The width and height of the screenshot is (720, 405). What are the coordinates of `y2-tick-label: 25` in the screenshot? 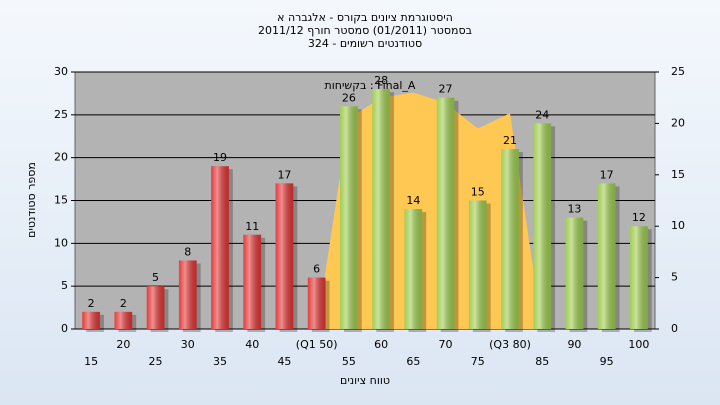 It's located at (678, 71).